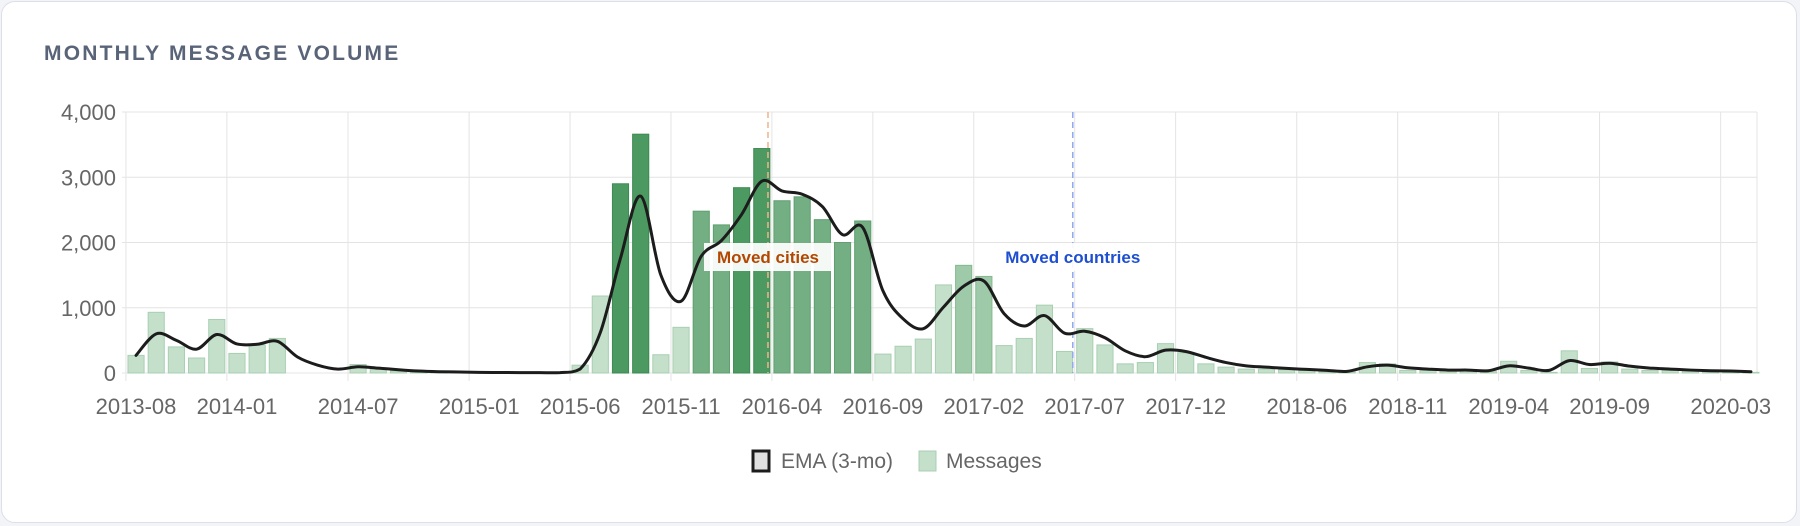 Image resolution: width=1800 pixels, height=526 pixels. What do you see at coordinates (927, 461) in the screenshot?
I see `legend-swatch-messages` at bounding box center [927, 461].